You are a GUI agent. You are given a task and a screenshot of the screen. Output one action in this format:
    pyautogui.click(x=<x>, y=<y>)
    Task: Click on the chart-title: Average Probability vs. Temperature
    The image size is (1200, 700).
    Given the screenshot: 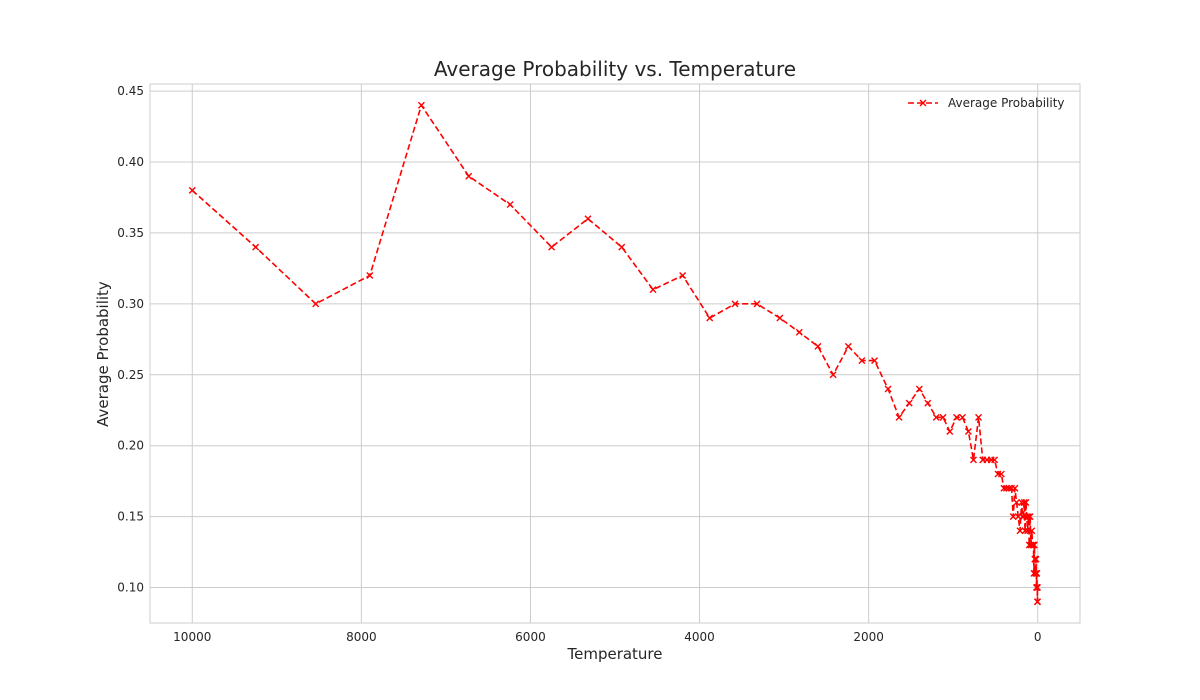 What is the action you would take?
    pyautogui.click(x=615, y=69)
    